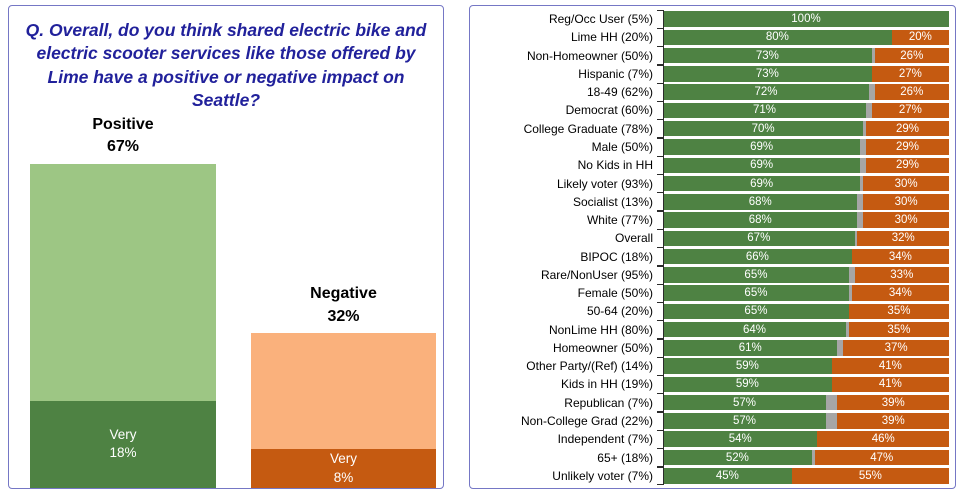 The height and width of the screenshot is (494, 963). Describe the element at coordinates (806, 19) in the screenshot. I see `bar-track: 100%` at that location.